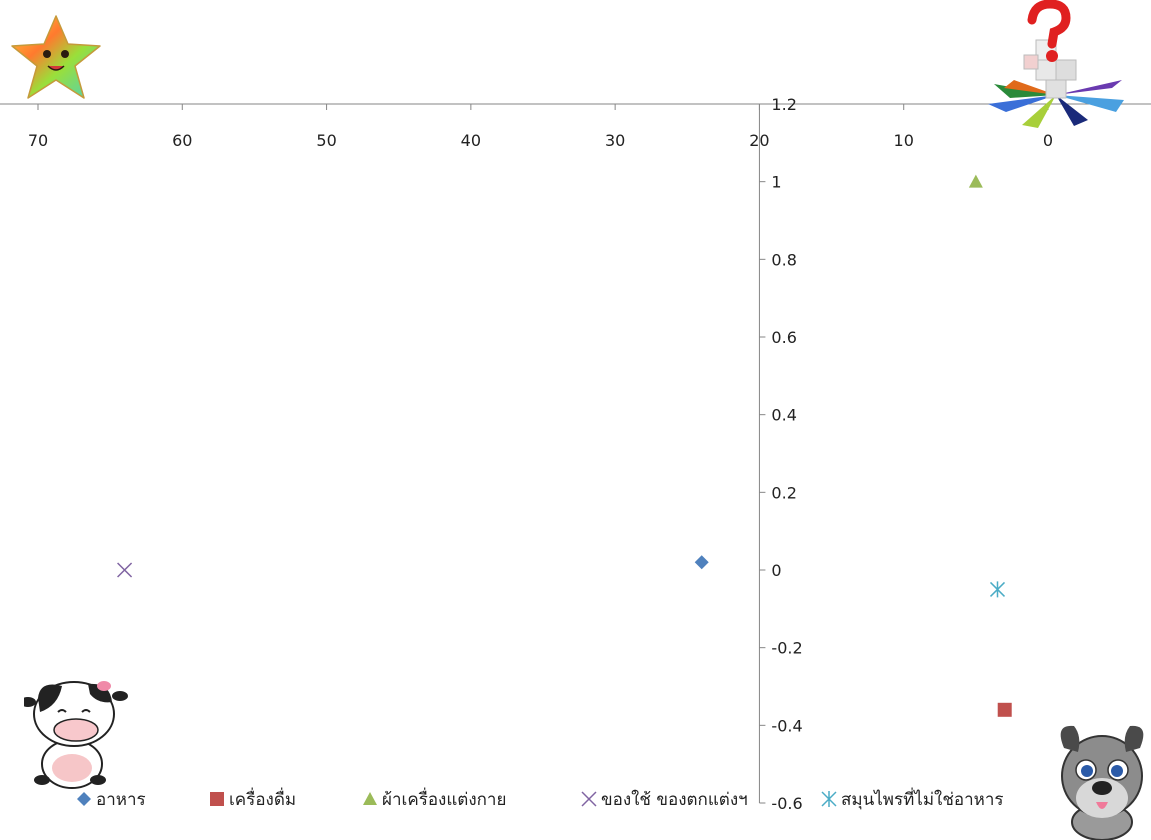 This screenshot has height=840, width=1151. What do you see at coordinates (759, 140) in the screenshot?
I see `x-tick-label: 20` at bounding box center [759, 140].